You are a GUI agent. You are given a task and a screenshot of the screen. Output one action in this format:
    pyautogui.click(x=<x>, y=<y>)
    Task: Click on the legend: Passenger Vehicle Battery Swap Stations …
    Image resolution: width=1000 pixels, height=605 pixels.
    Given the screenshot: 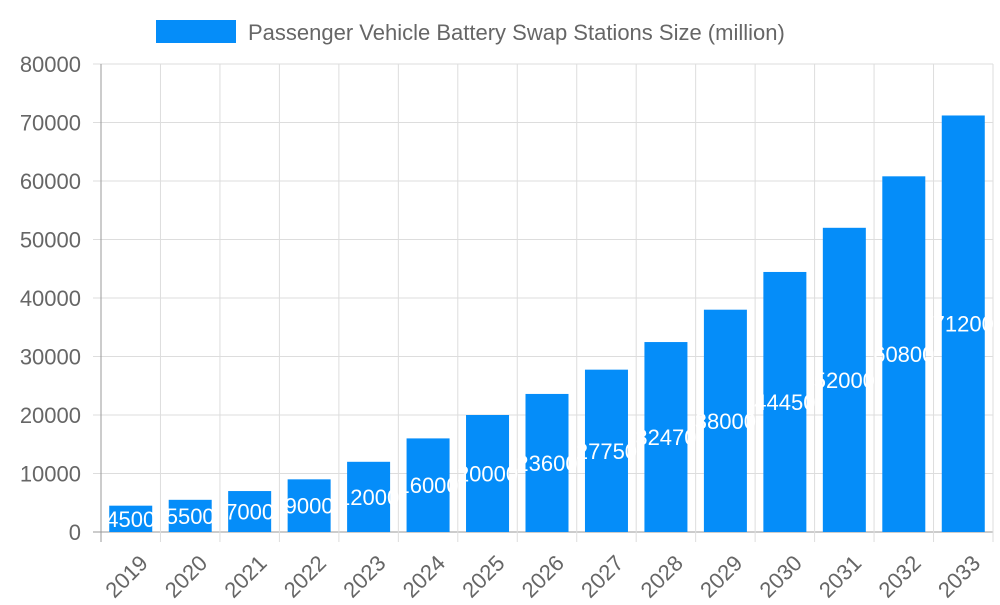 What is the action you would take?
    pyautogui.click(x=470, y=32)
    